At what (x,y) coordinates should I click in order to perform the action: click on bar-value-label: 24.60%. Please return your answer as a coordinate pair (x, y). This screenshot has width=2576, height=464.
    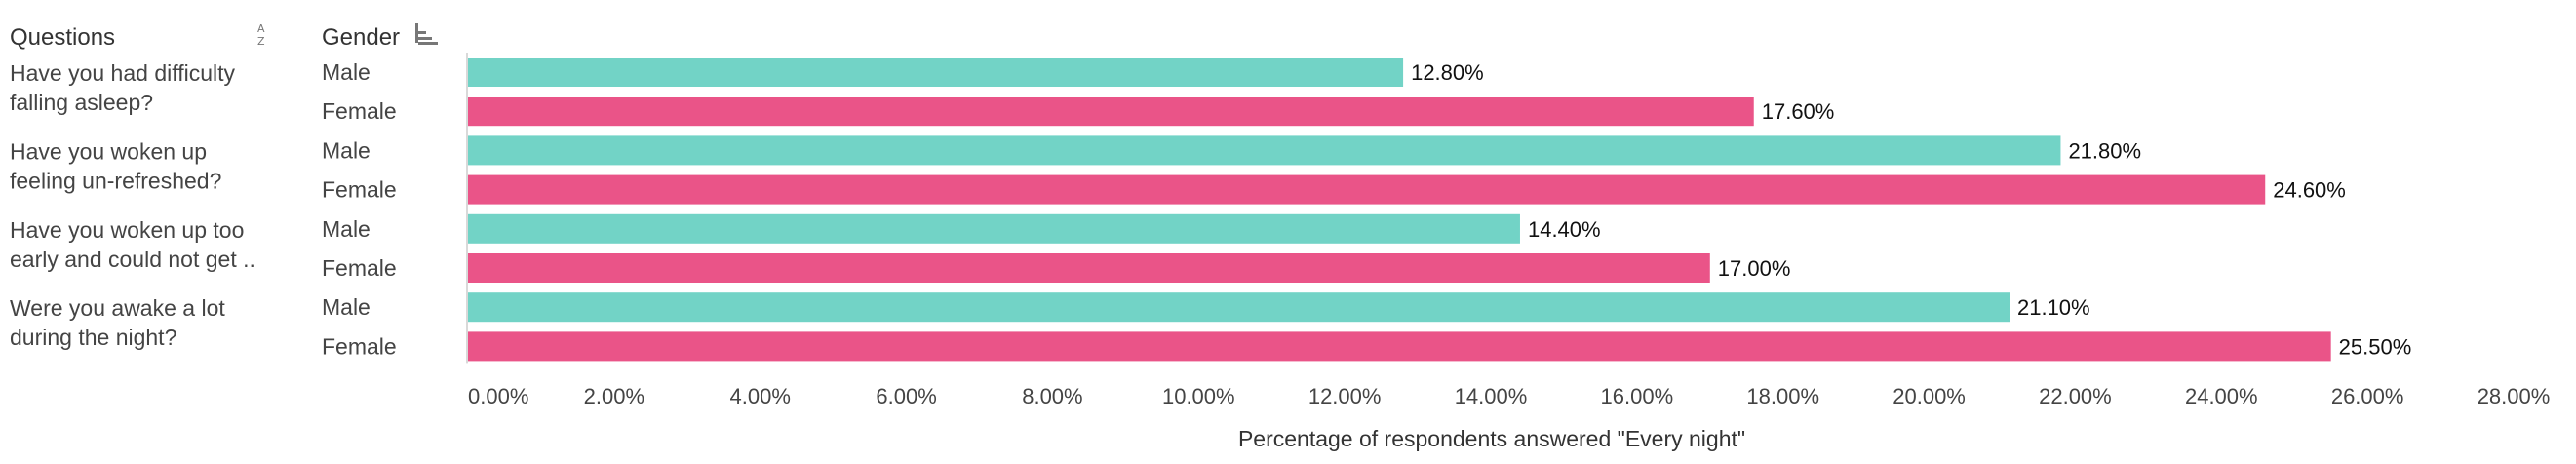
    Looking at the image, I should click on (2309, 190).